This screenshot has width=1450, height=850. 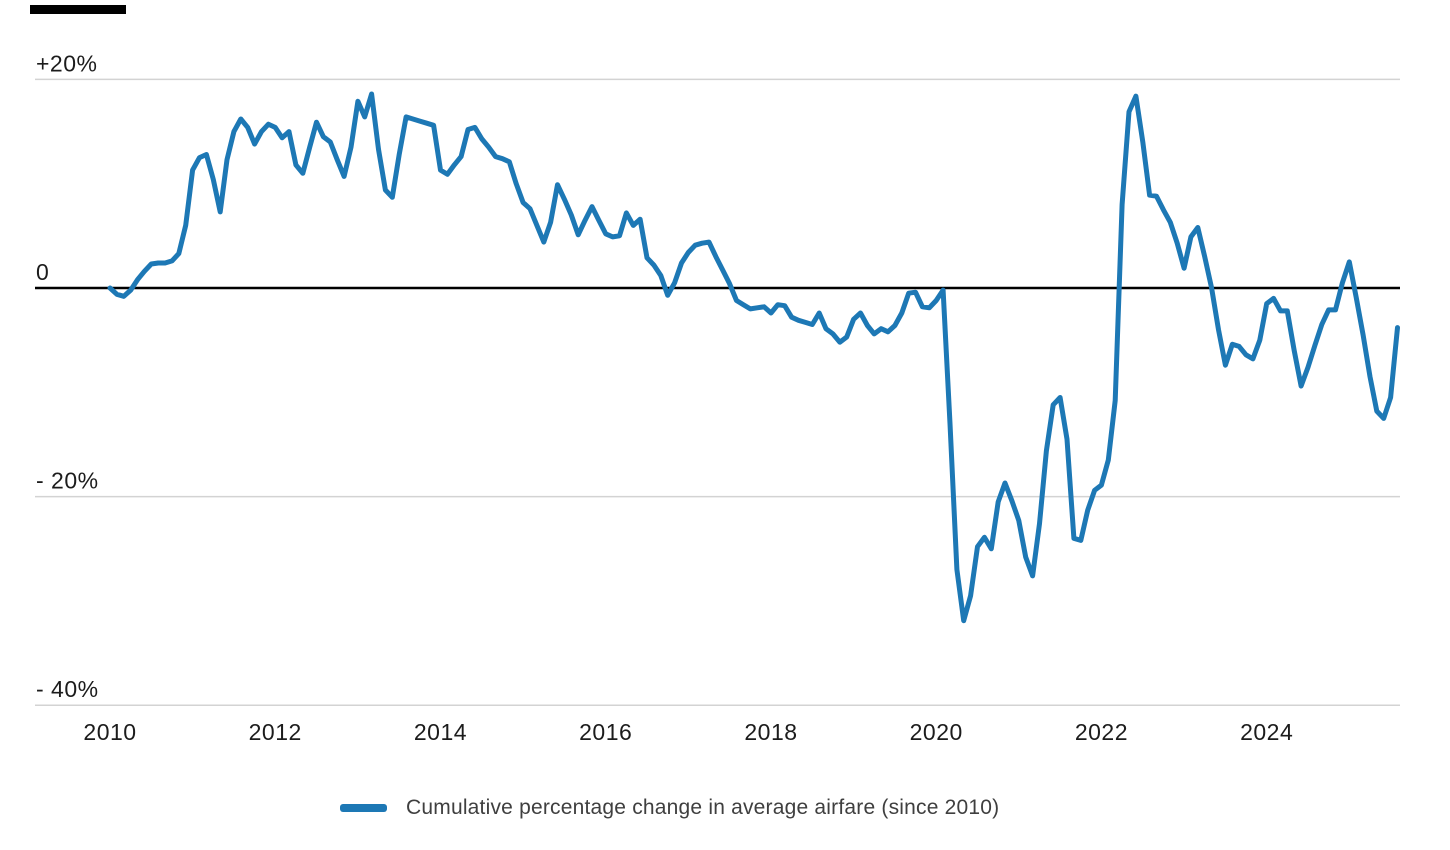 What do you see at coordinates (42, 272) in the screenshot?
I see `svg-text: 0` at bounding box center [42, 272].